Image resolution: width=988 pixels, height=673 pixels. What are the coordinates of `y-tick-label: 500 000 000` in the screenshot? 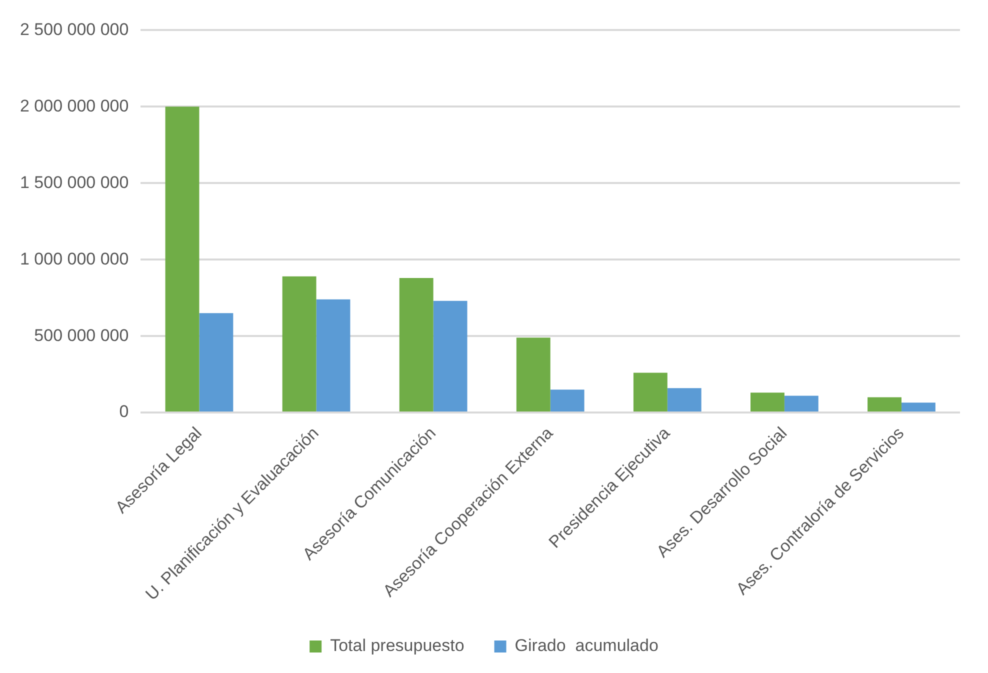 It's located at (81, 335).